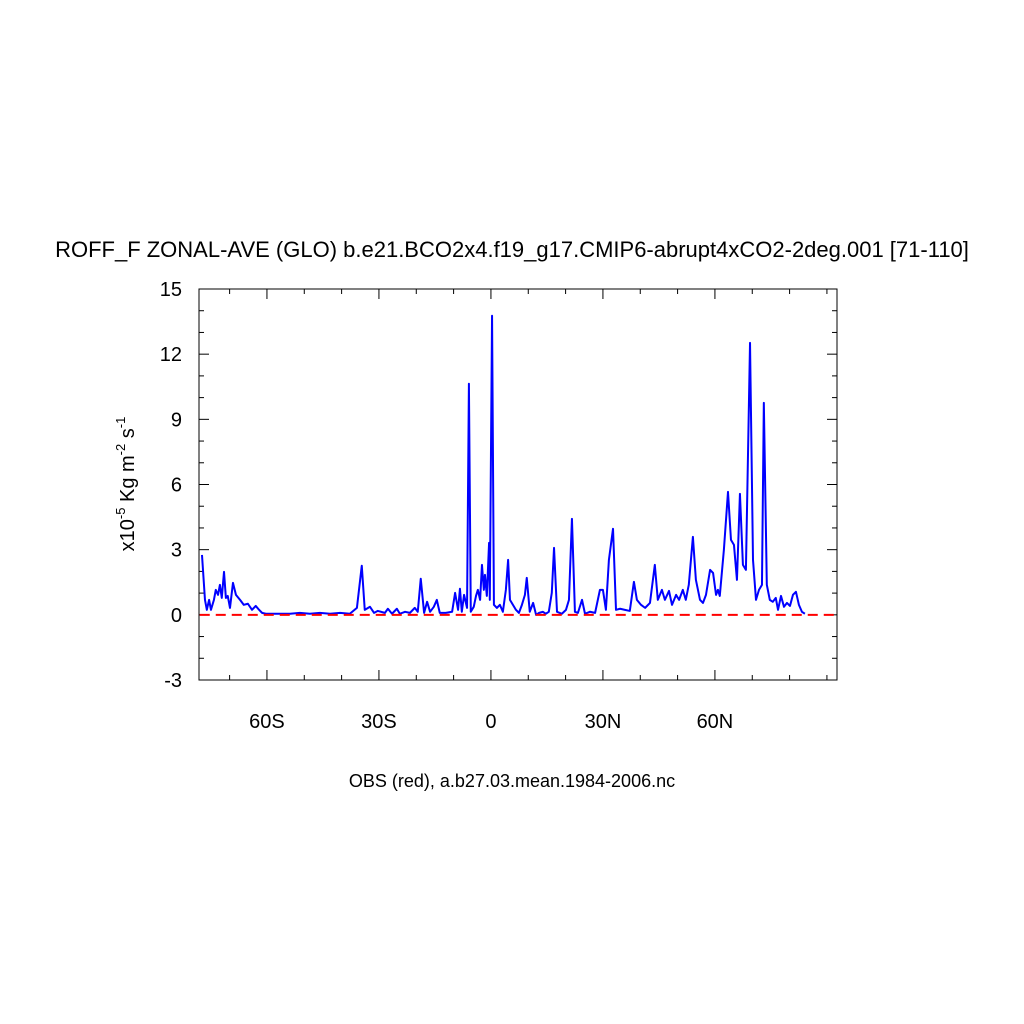 The image size is (1024, 1024). What do you see at coordinates (128, 535) in the screenshot?
I see `y-axis-label-part: x10` at bounding box center [128, 535].